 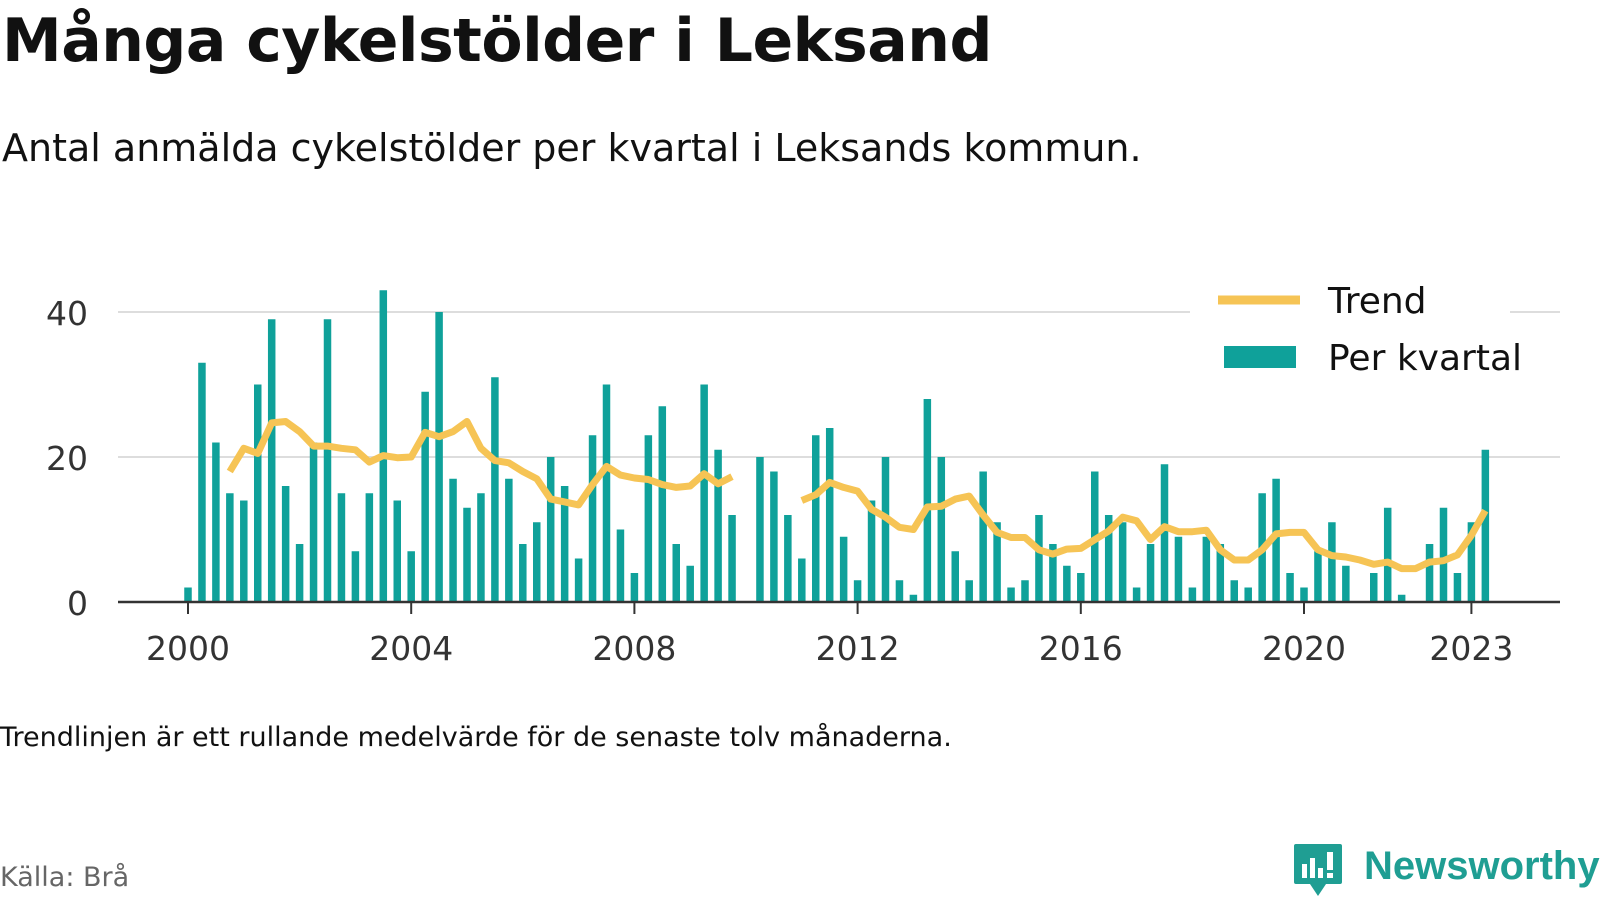 What do you see at coordinates (983, 536) in the screenshot?
I see `bar-2014-Q2` at bounding box center [983, 536].